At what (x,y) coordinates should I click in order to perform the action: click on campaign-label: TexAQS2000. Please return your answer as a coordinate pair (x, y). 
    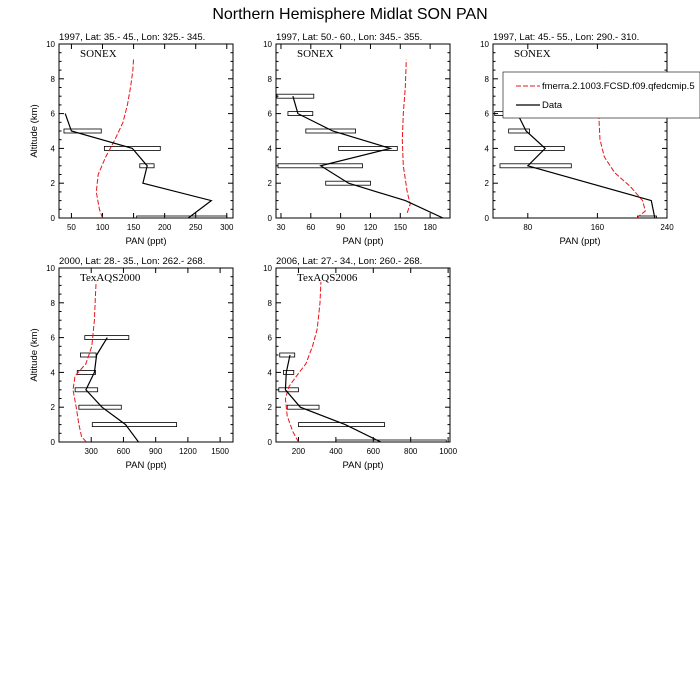
    Looking at the image, I should click on (110, 278).